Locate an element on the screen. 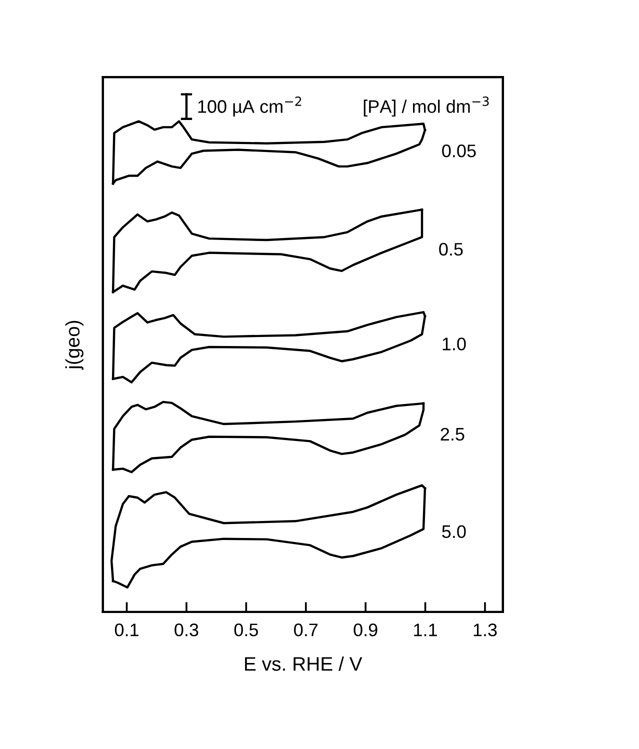 The width and height of the screenshot is (639, 749). text: 100 µA cm$^{−2}$ is located at coordinates (250, 106).